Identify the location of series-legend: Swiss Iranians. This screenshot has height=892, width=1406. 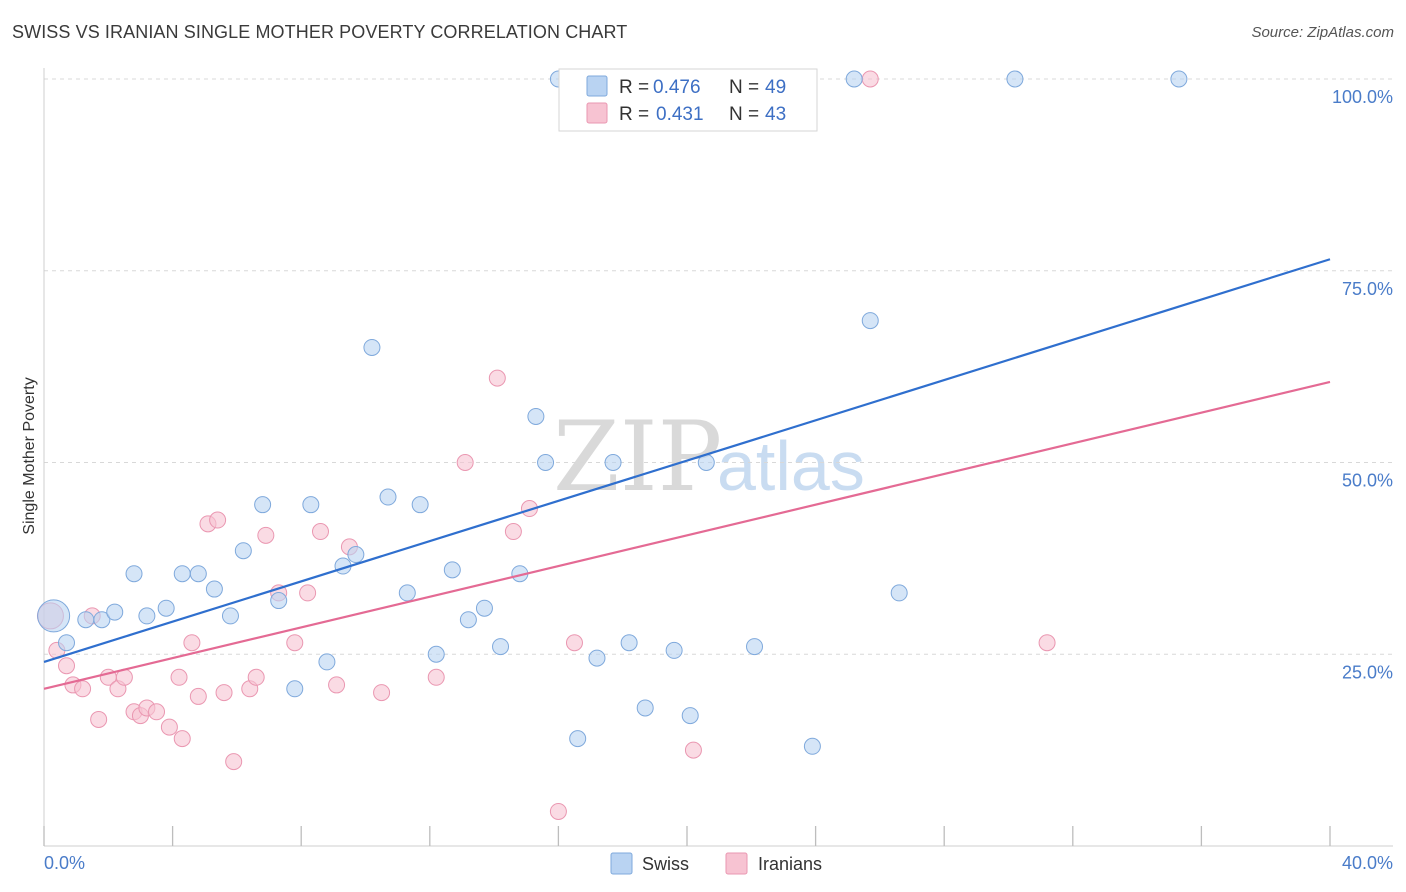
(716, 863).